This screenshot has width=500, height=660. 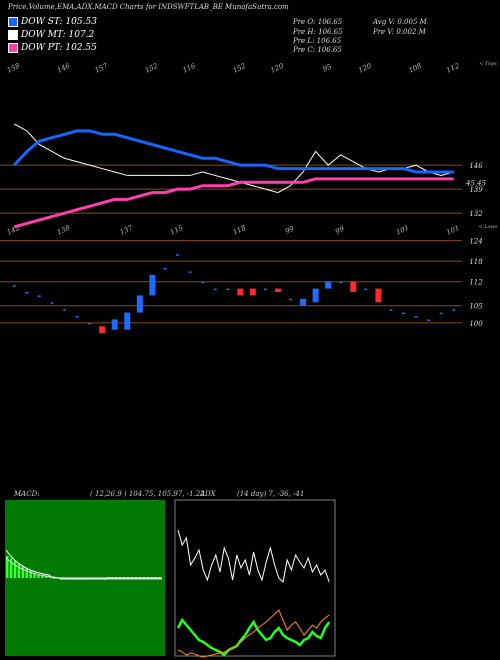 I want to click on adx-line, so click(x=253, y=556).